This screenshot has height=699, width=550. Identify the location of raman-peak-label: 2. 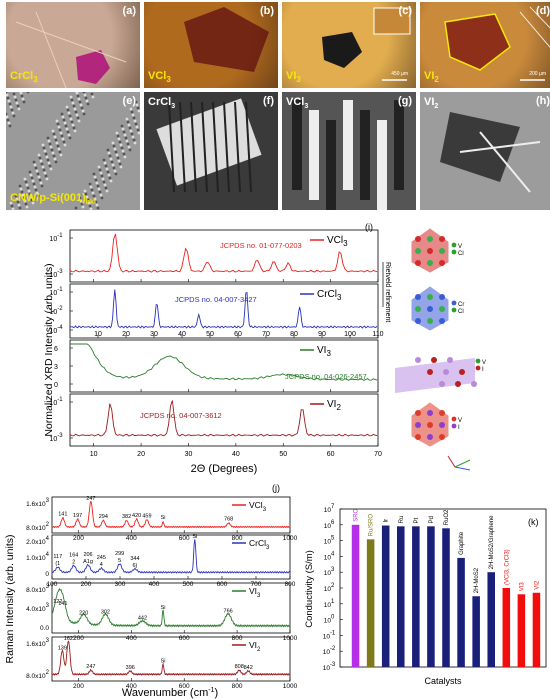
(73, 563).